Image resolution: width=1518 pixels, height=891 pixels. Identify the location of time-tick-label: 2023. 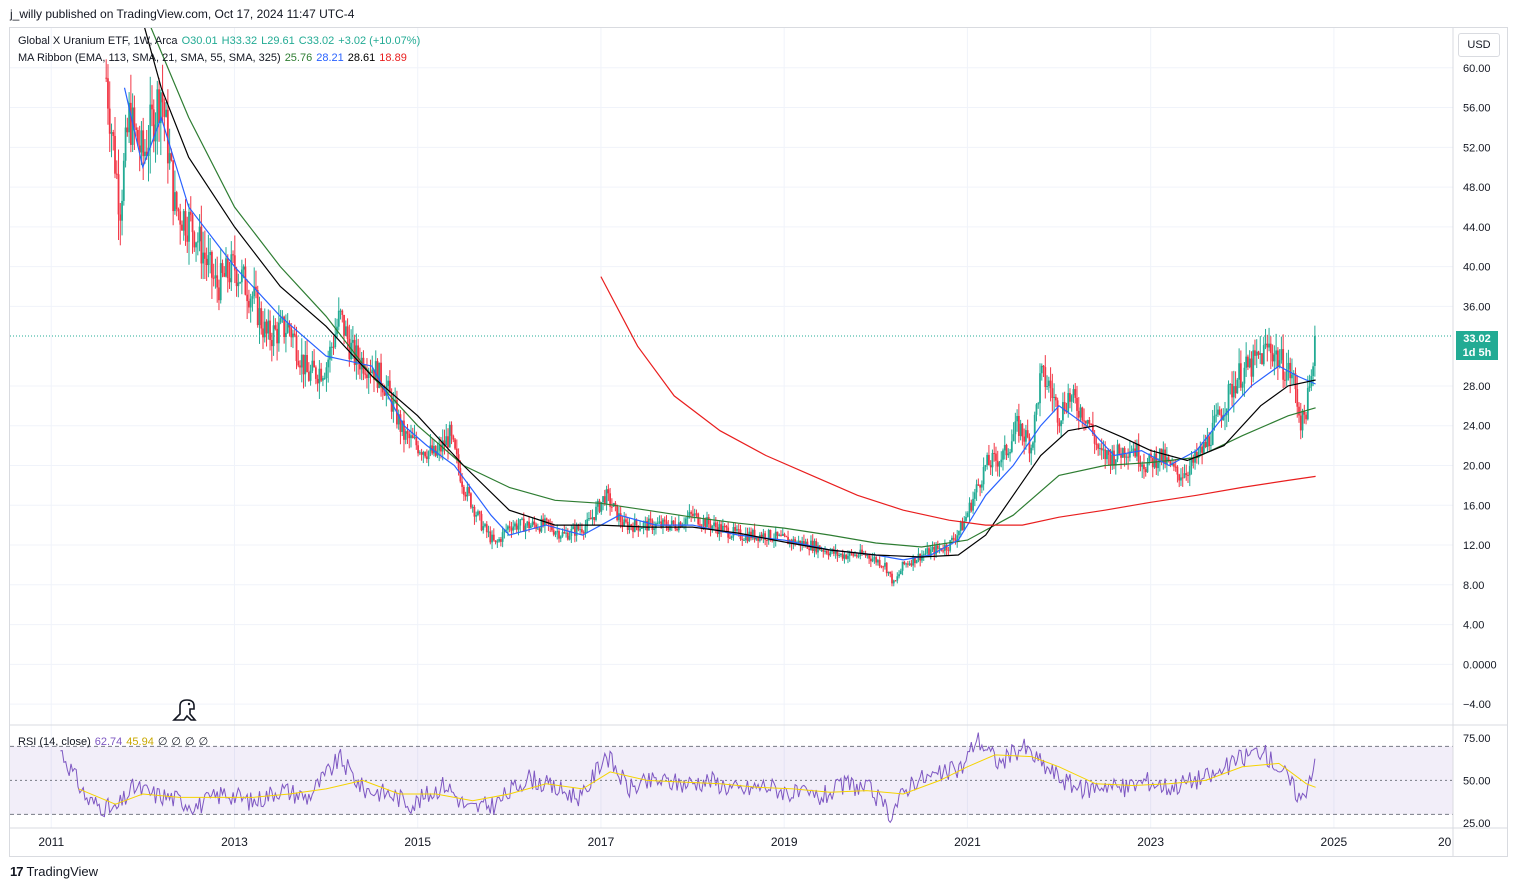
(1150, 842).